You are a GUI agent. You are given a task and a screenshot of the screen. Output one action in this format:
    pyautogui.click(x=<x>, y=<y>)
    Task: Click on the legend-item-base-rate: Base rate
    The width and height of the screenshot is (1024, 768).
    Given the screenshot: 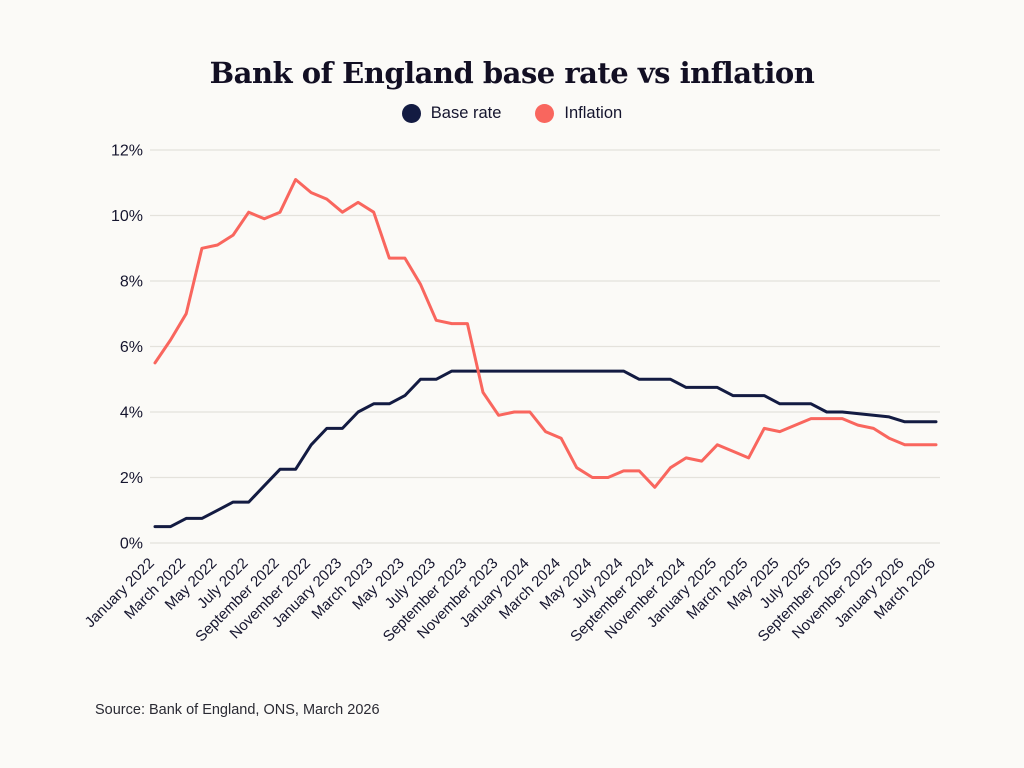 What is the action you would take?
    pyautogui.click(x=451, y=113)
    